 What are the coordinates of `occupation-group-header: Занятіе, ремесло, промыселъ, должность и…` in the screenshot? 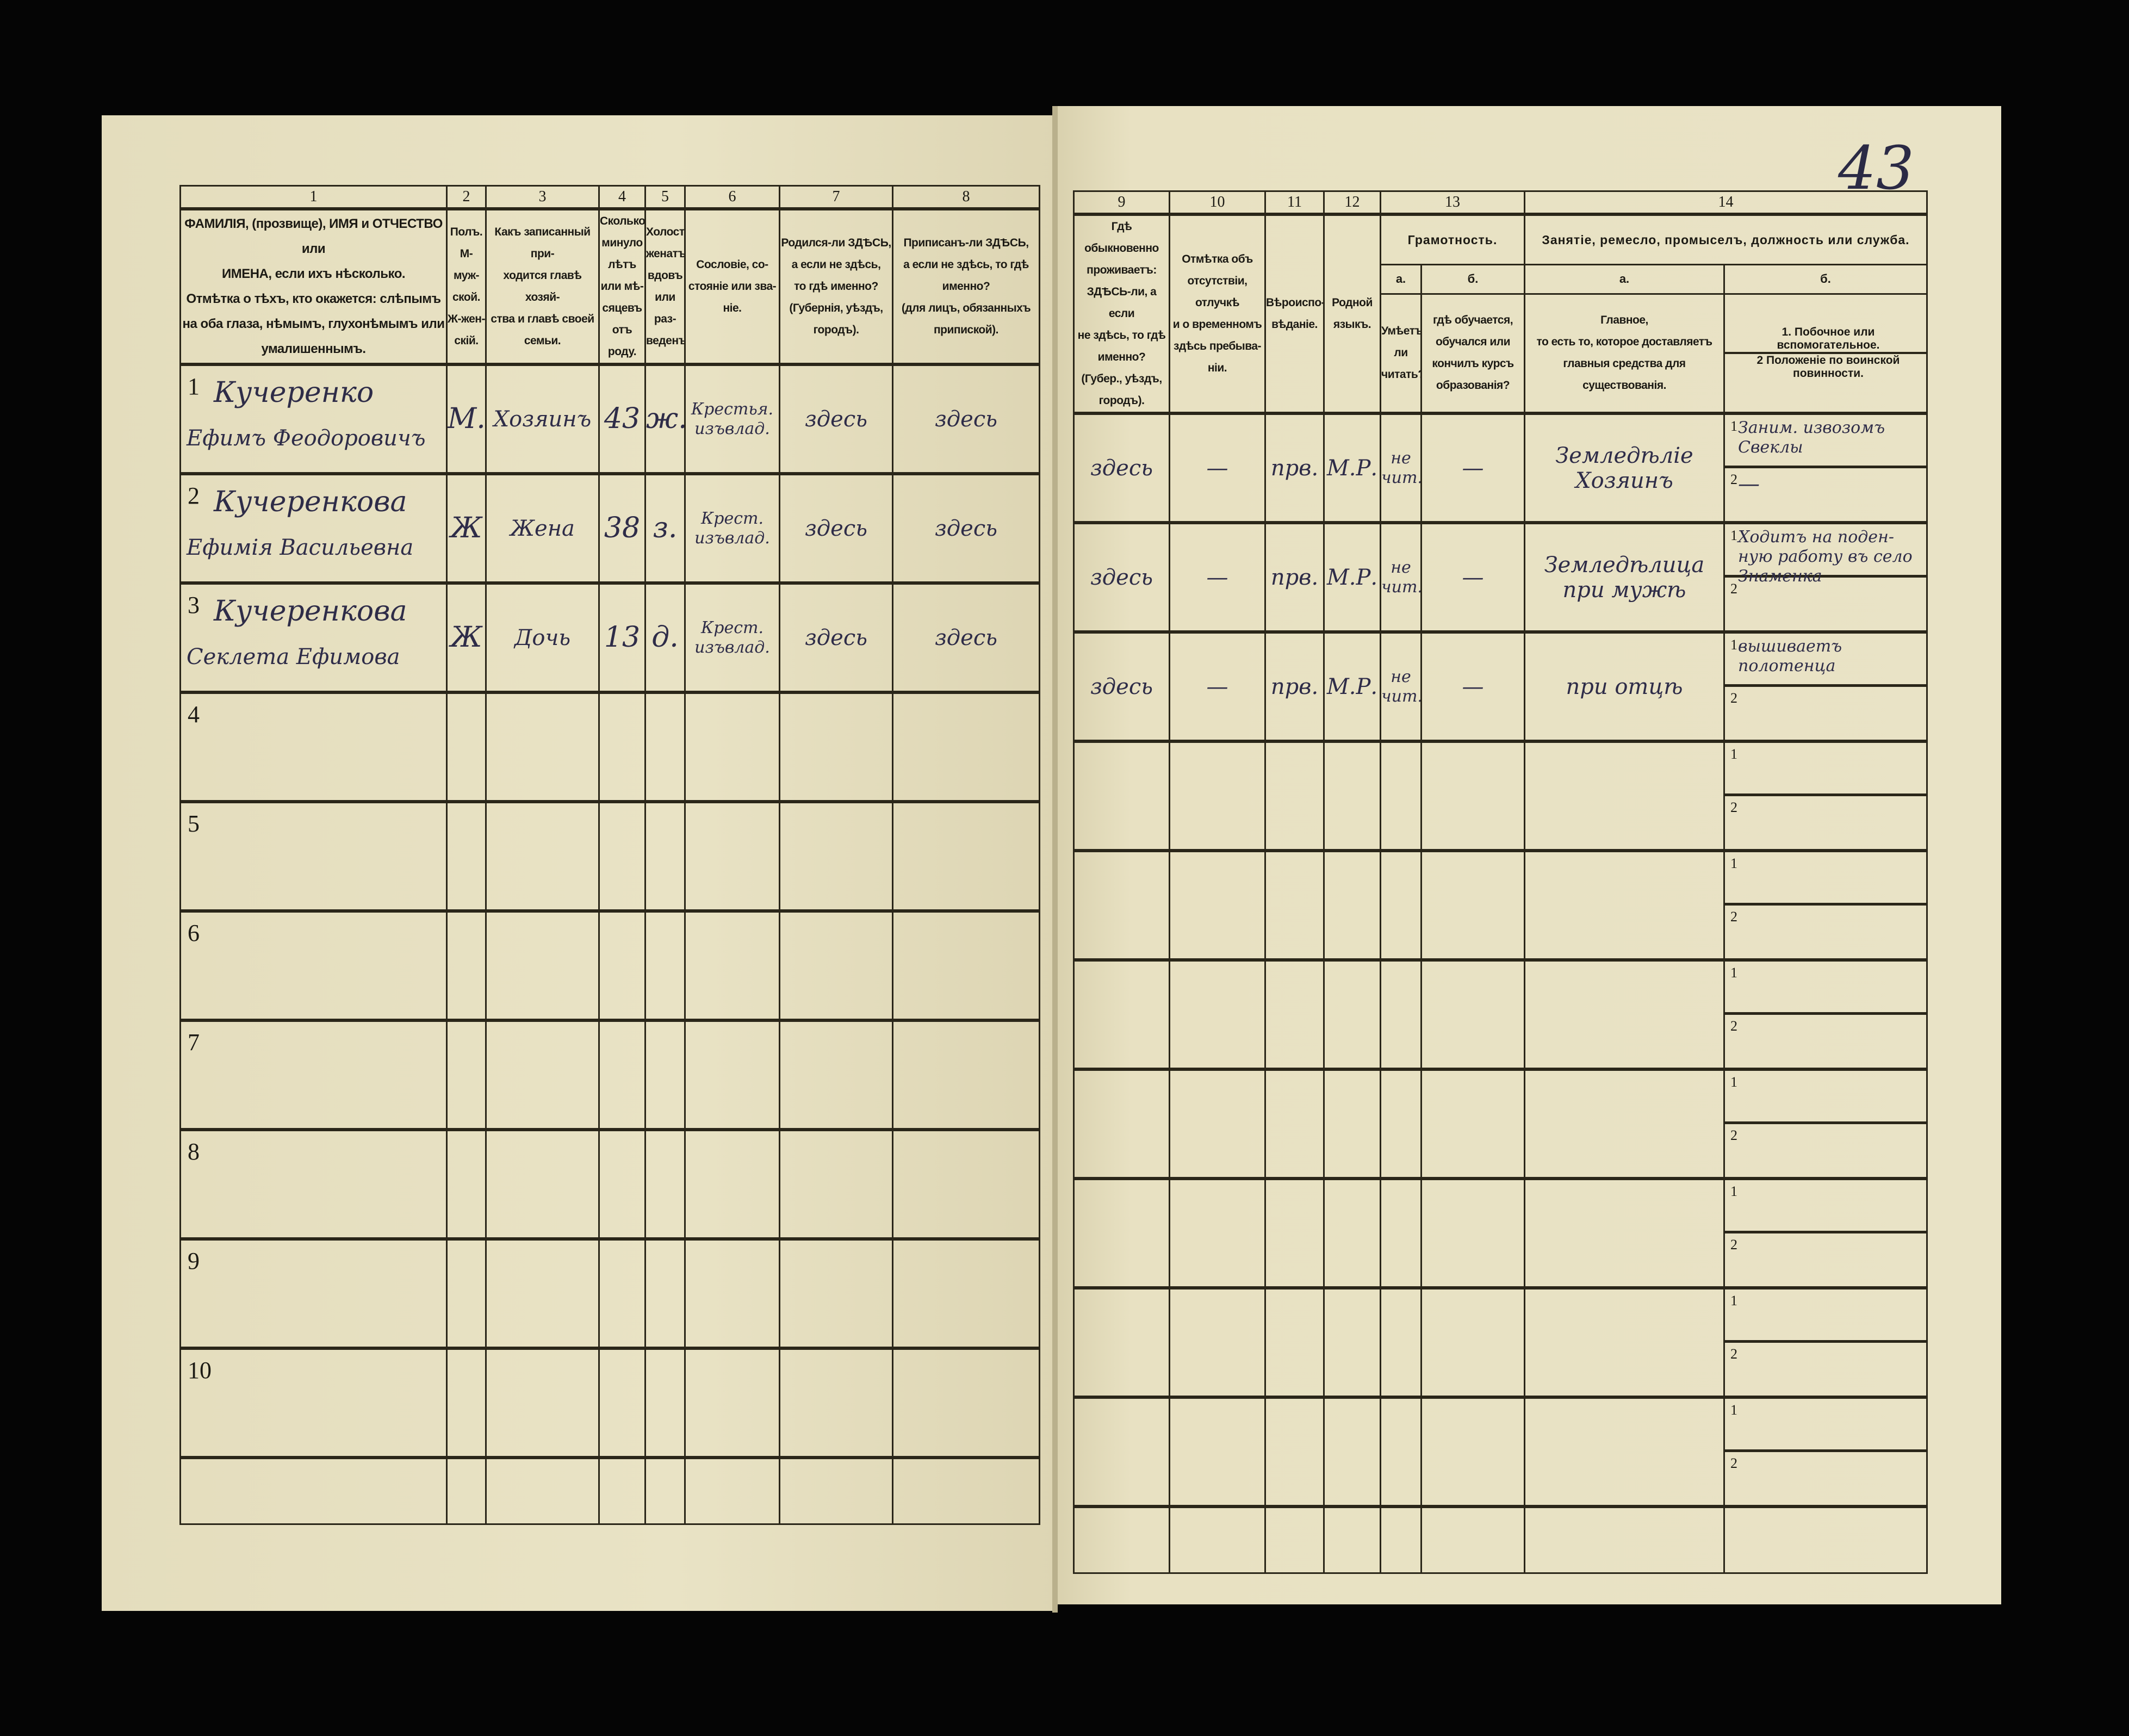 It's located at (1726, 239).